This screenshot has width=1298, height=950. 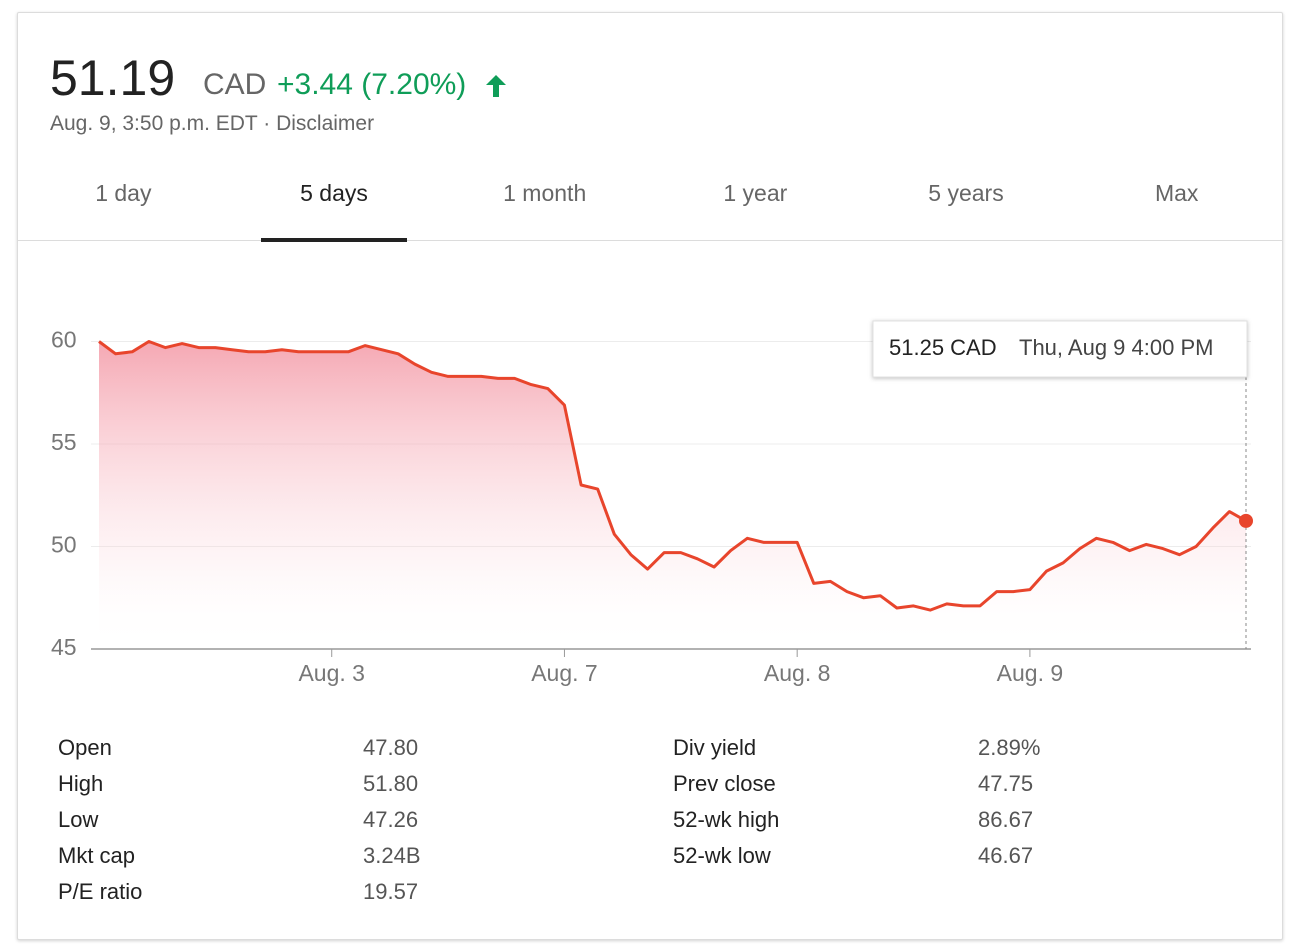 What do you see at coordinates (325, 123) in the screenshot?
I see `disclaimer: Disclaimer` at bounding box center [325, 123].